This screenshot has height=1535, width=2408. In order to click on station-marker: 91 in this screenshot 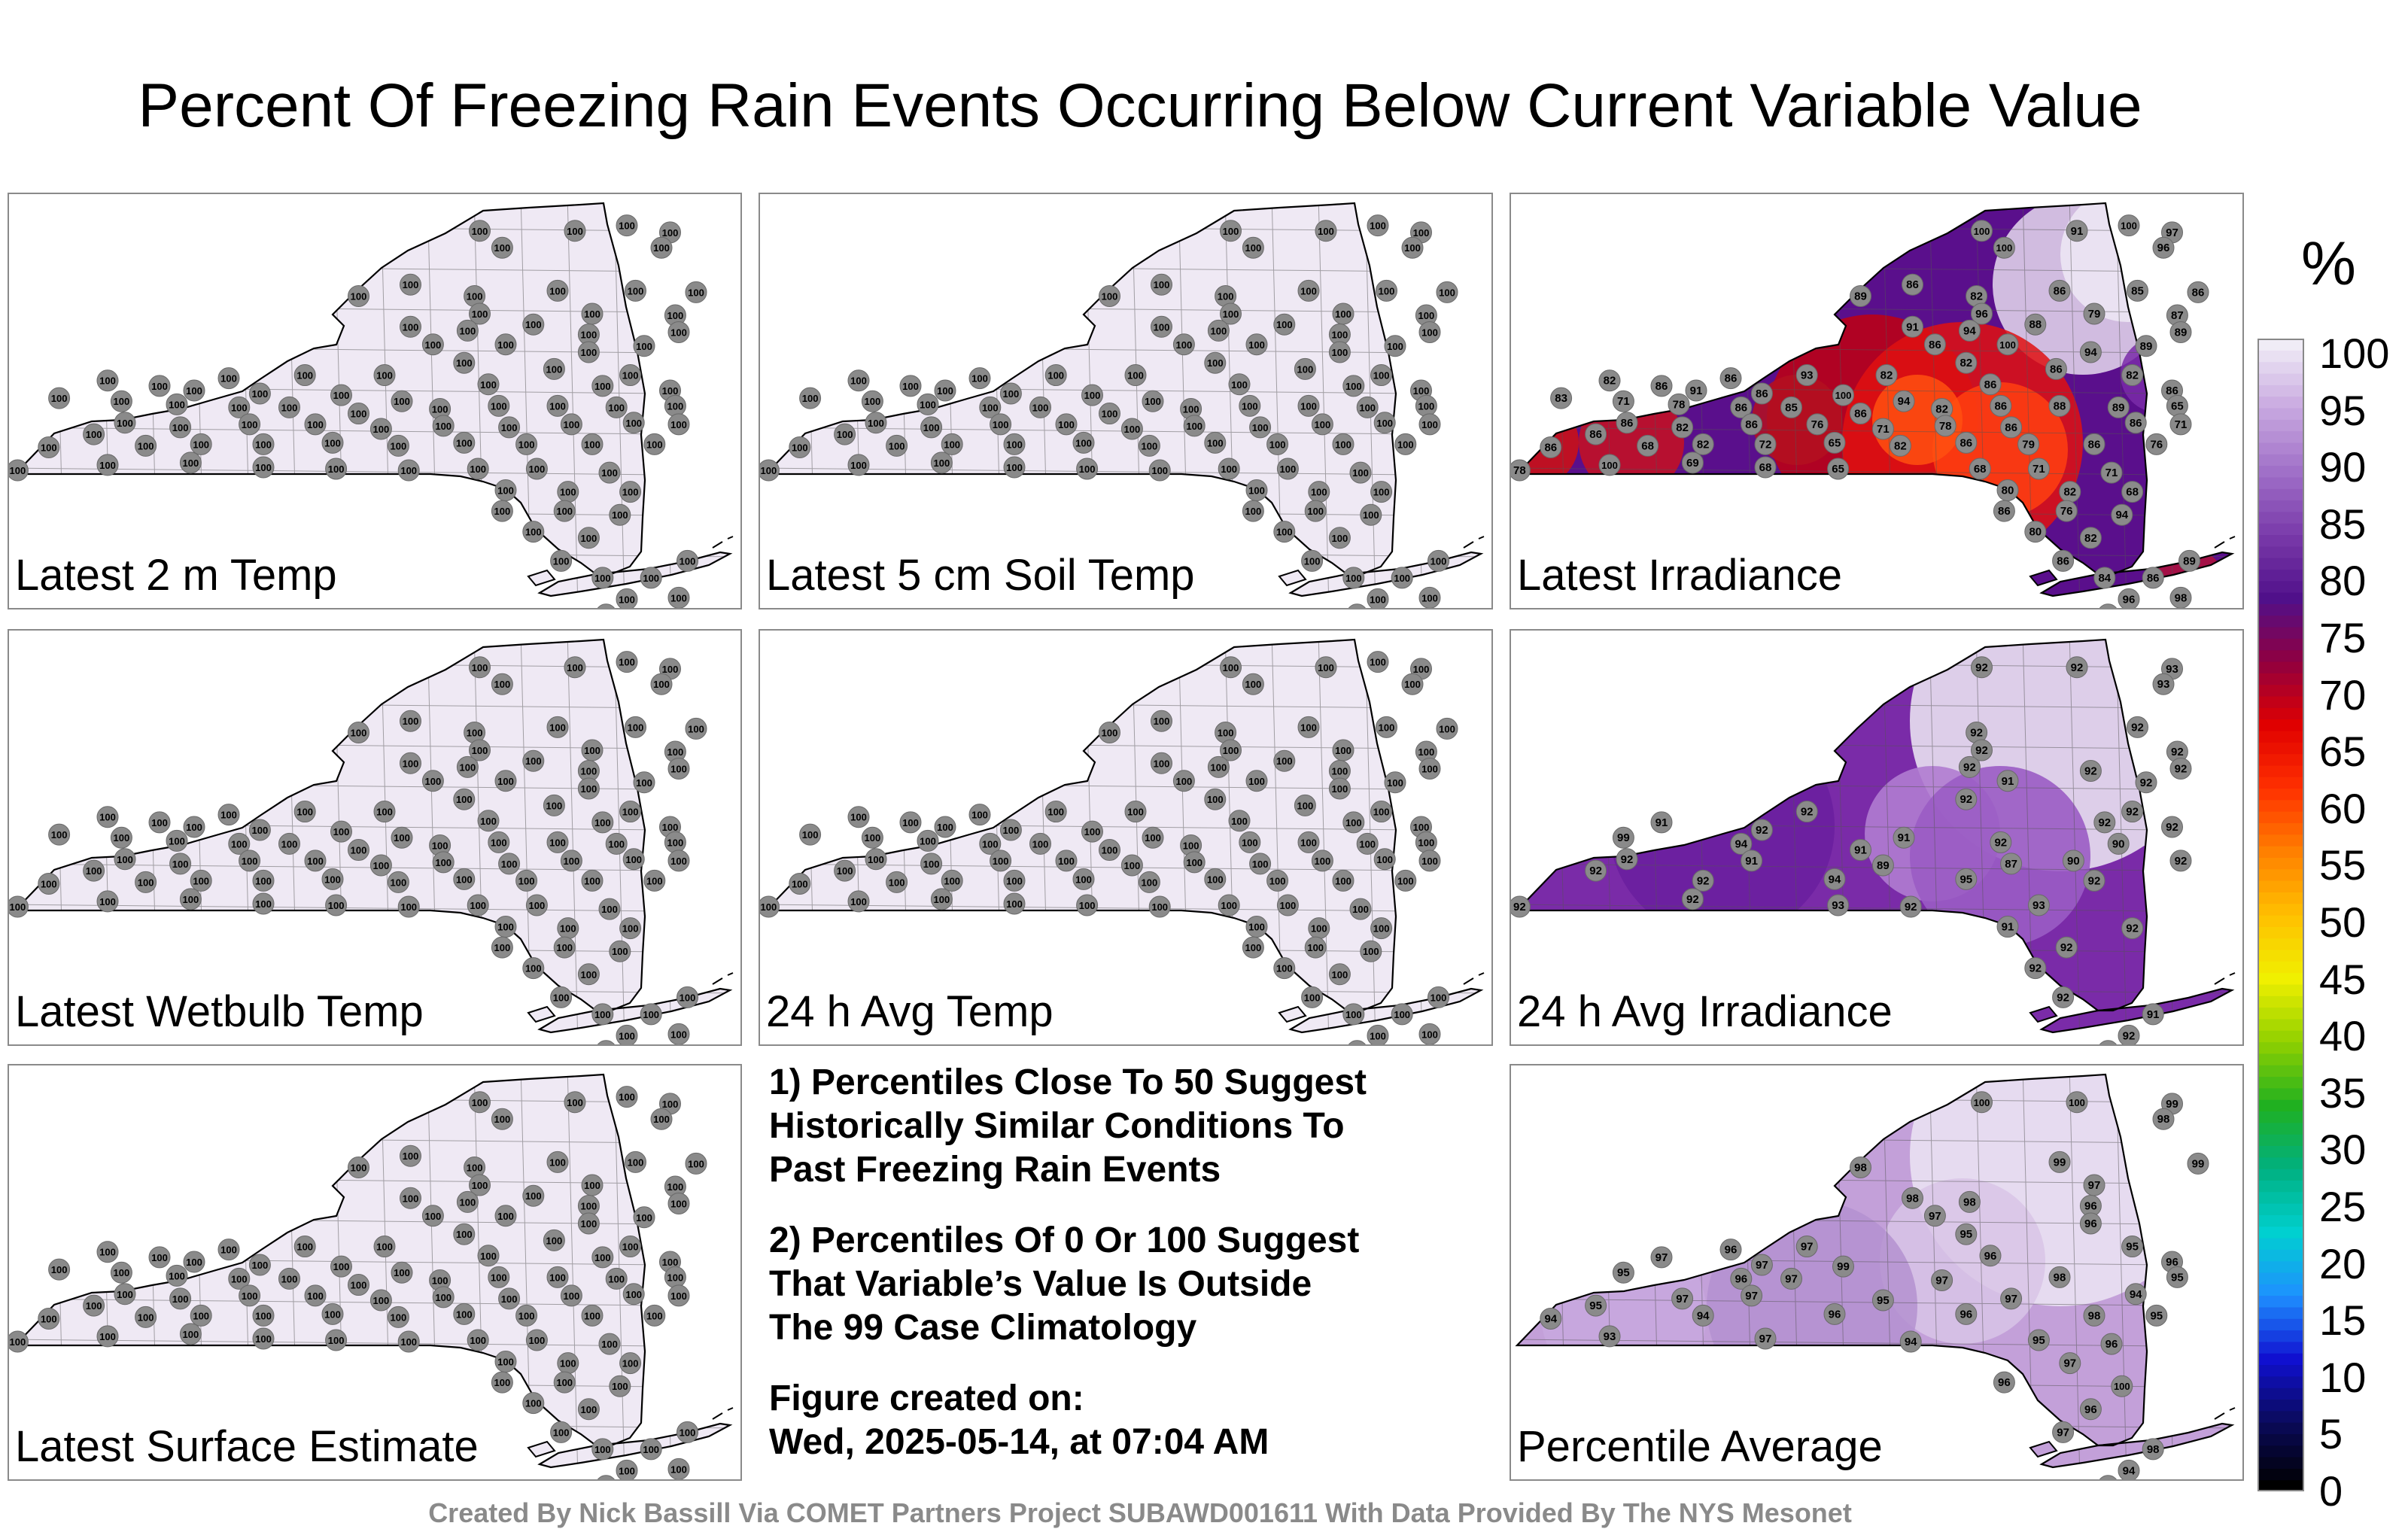, I will do `click(2153, 1014)`.